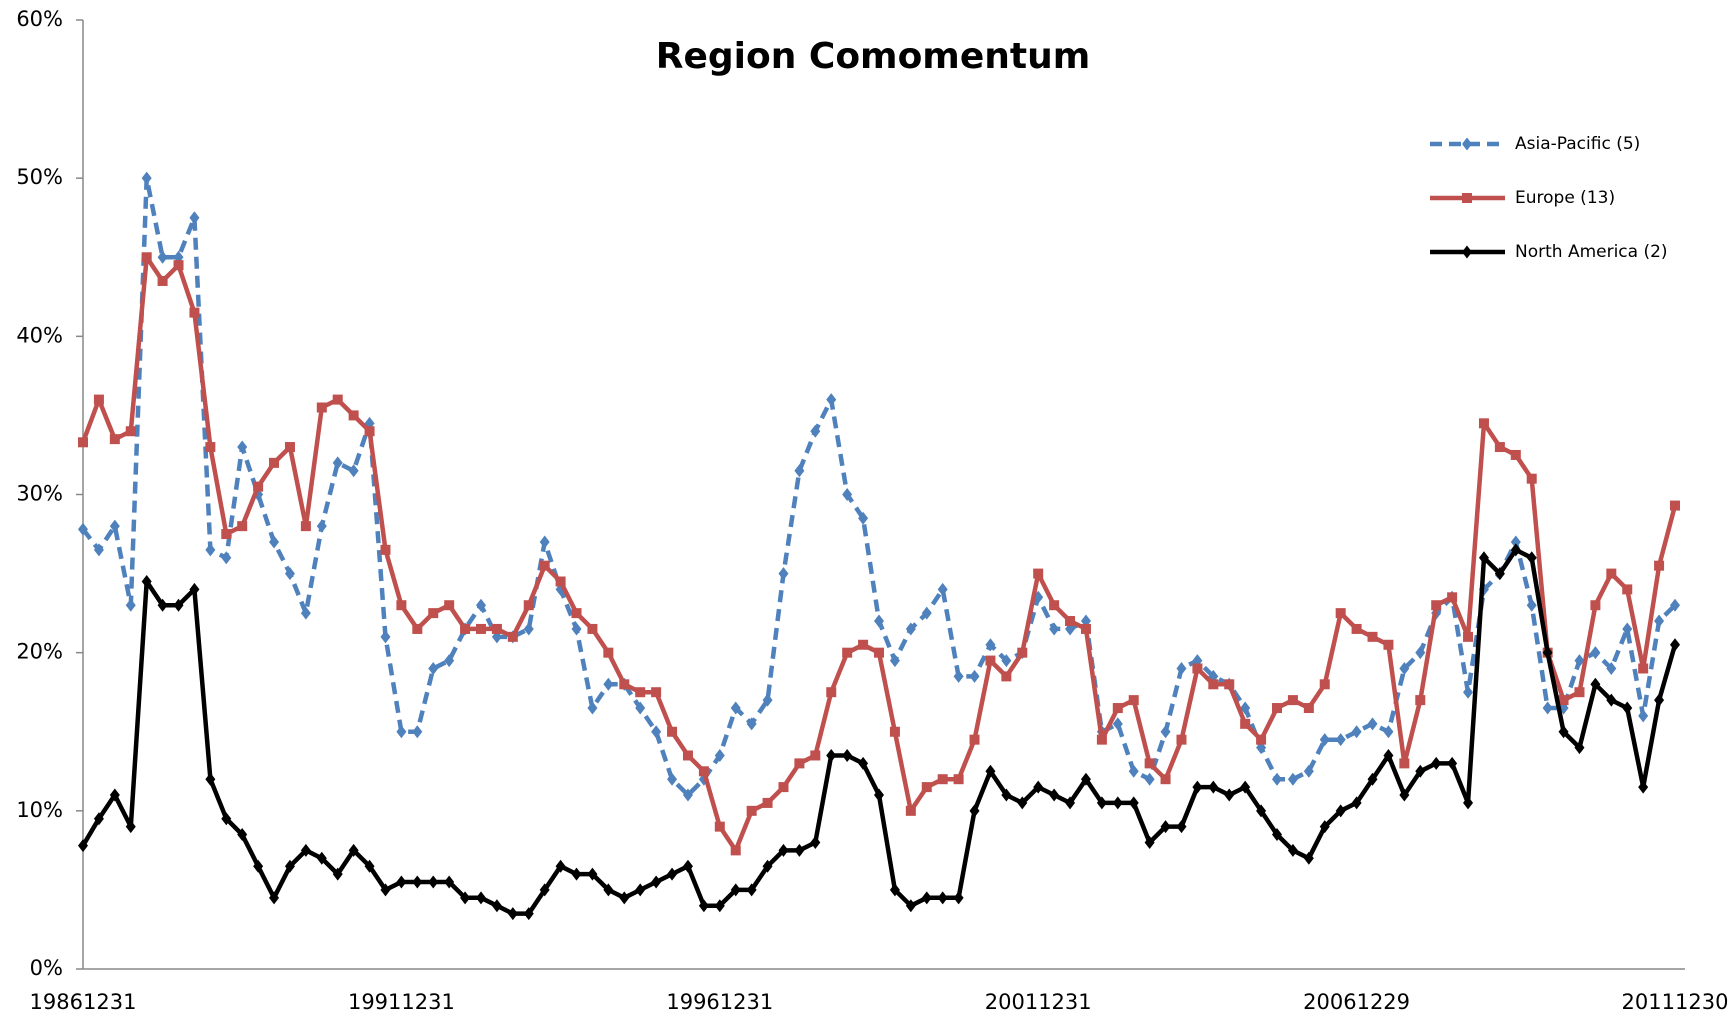 The image size is (1736, 1024). Describe the element at coordinates (1535, 144) in the screenshot. I see `legend-item: Asia-Pacific (5)` at that location.